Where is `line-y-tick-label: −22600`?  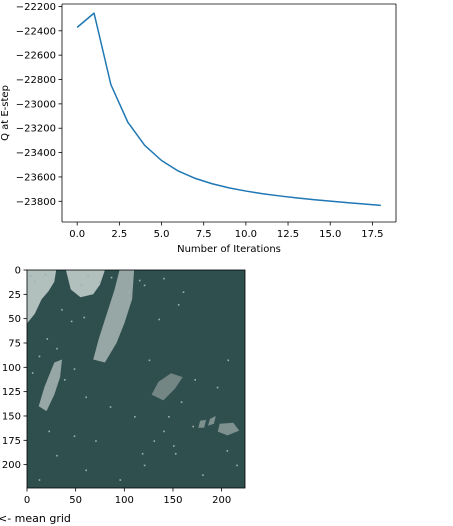 line-y-tick-label: −22600 is located at coordinates (36, 56).